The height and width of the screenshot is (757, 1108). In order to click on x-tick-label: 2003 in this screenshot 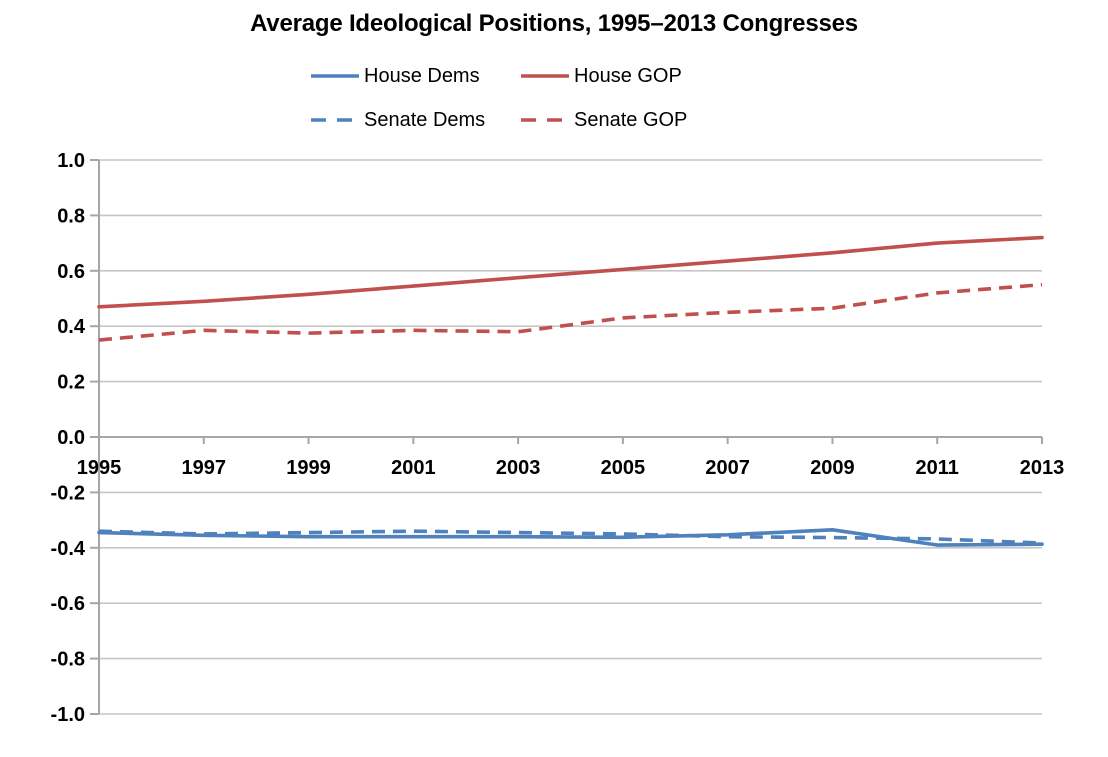, I will do `click(518, 468)`.